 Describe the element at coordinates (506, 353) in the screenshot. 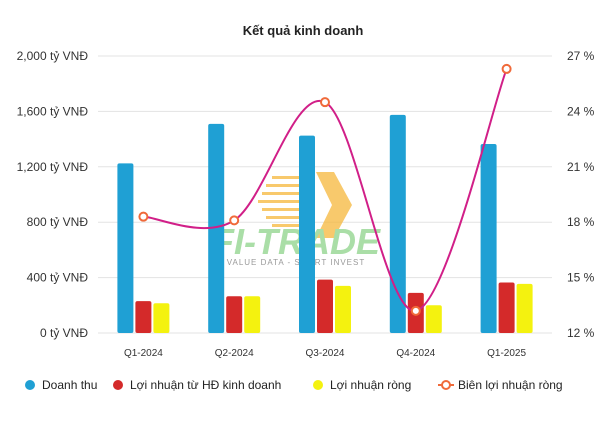

I see `x-tick-label: Q1-2025` at that location.